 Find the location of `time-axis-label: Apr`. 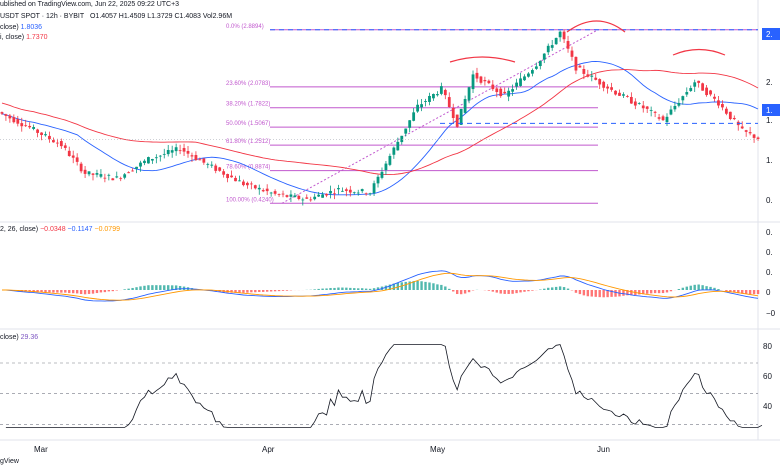

time-axis-label: Apr is located at coordinates (268, 449).